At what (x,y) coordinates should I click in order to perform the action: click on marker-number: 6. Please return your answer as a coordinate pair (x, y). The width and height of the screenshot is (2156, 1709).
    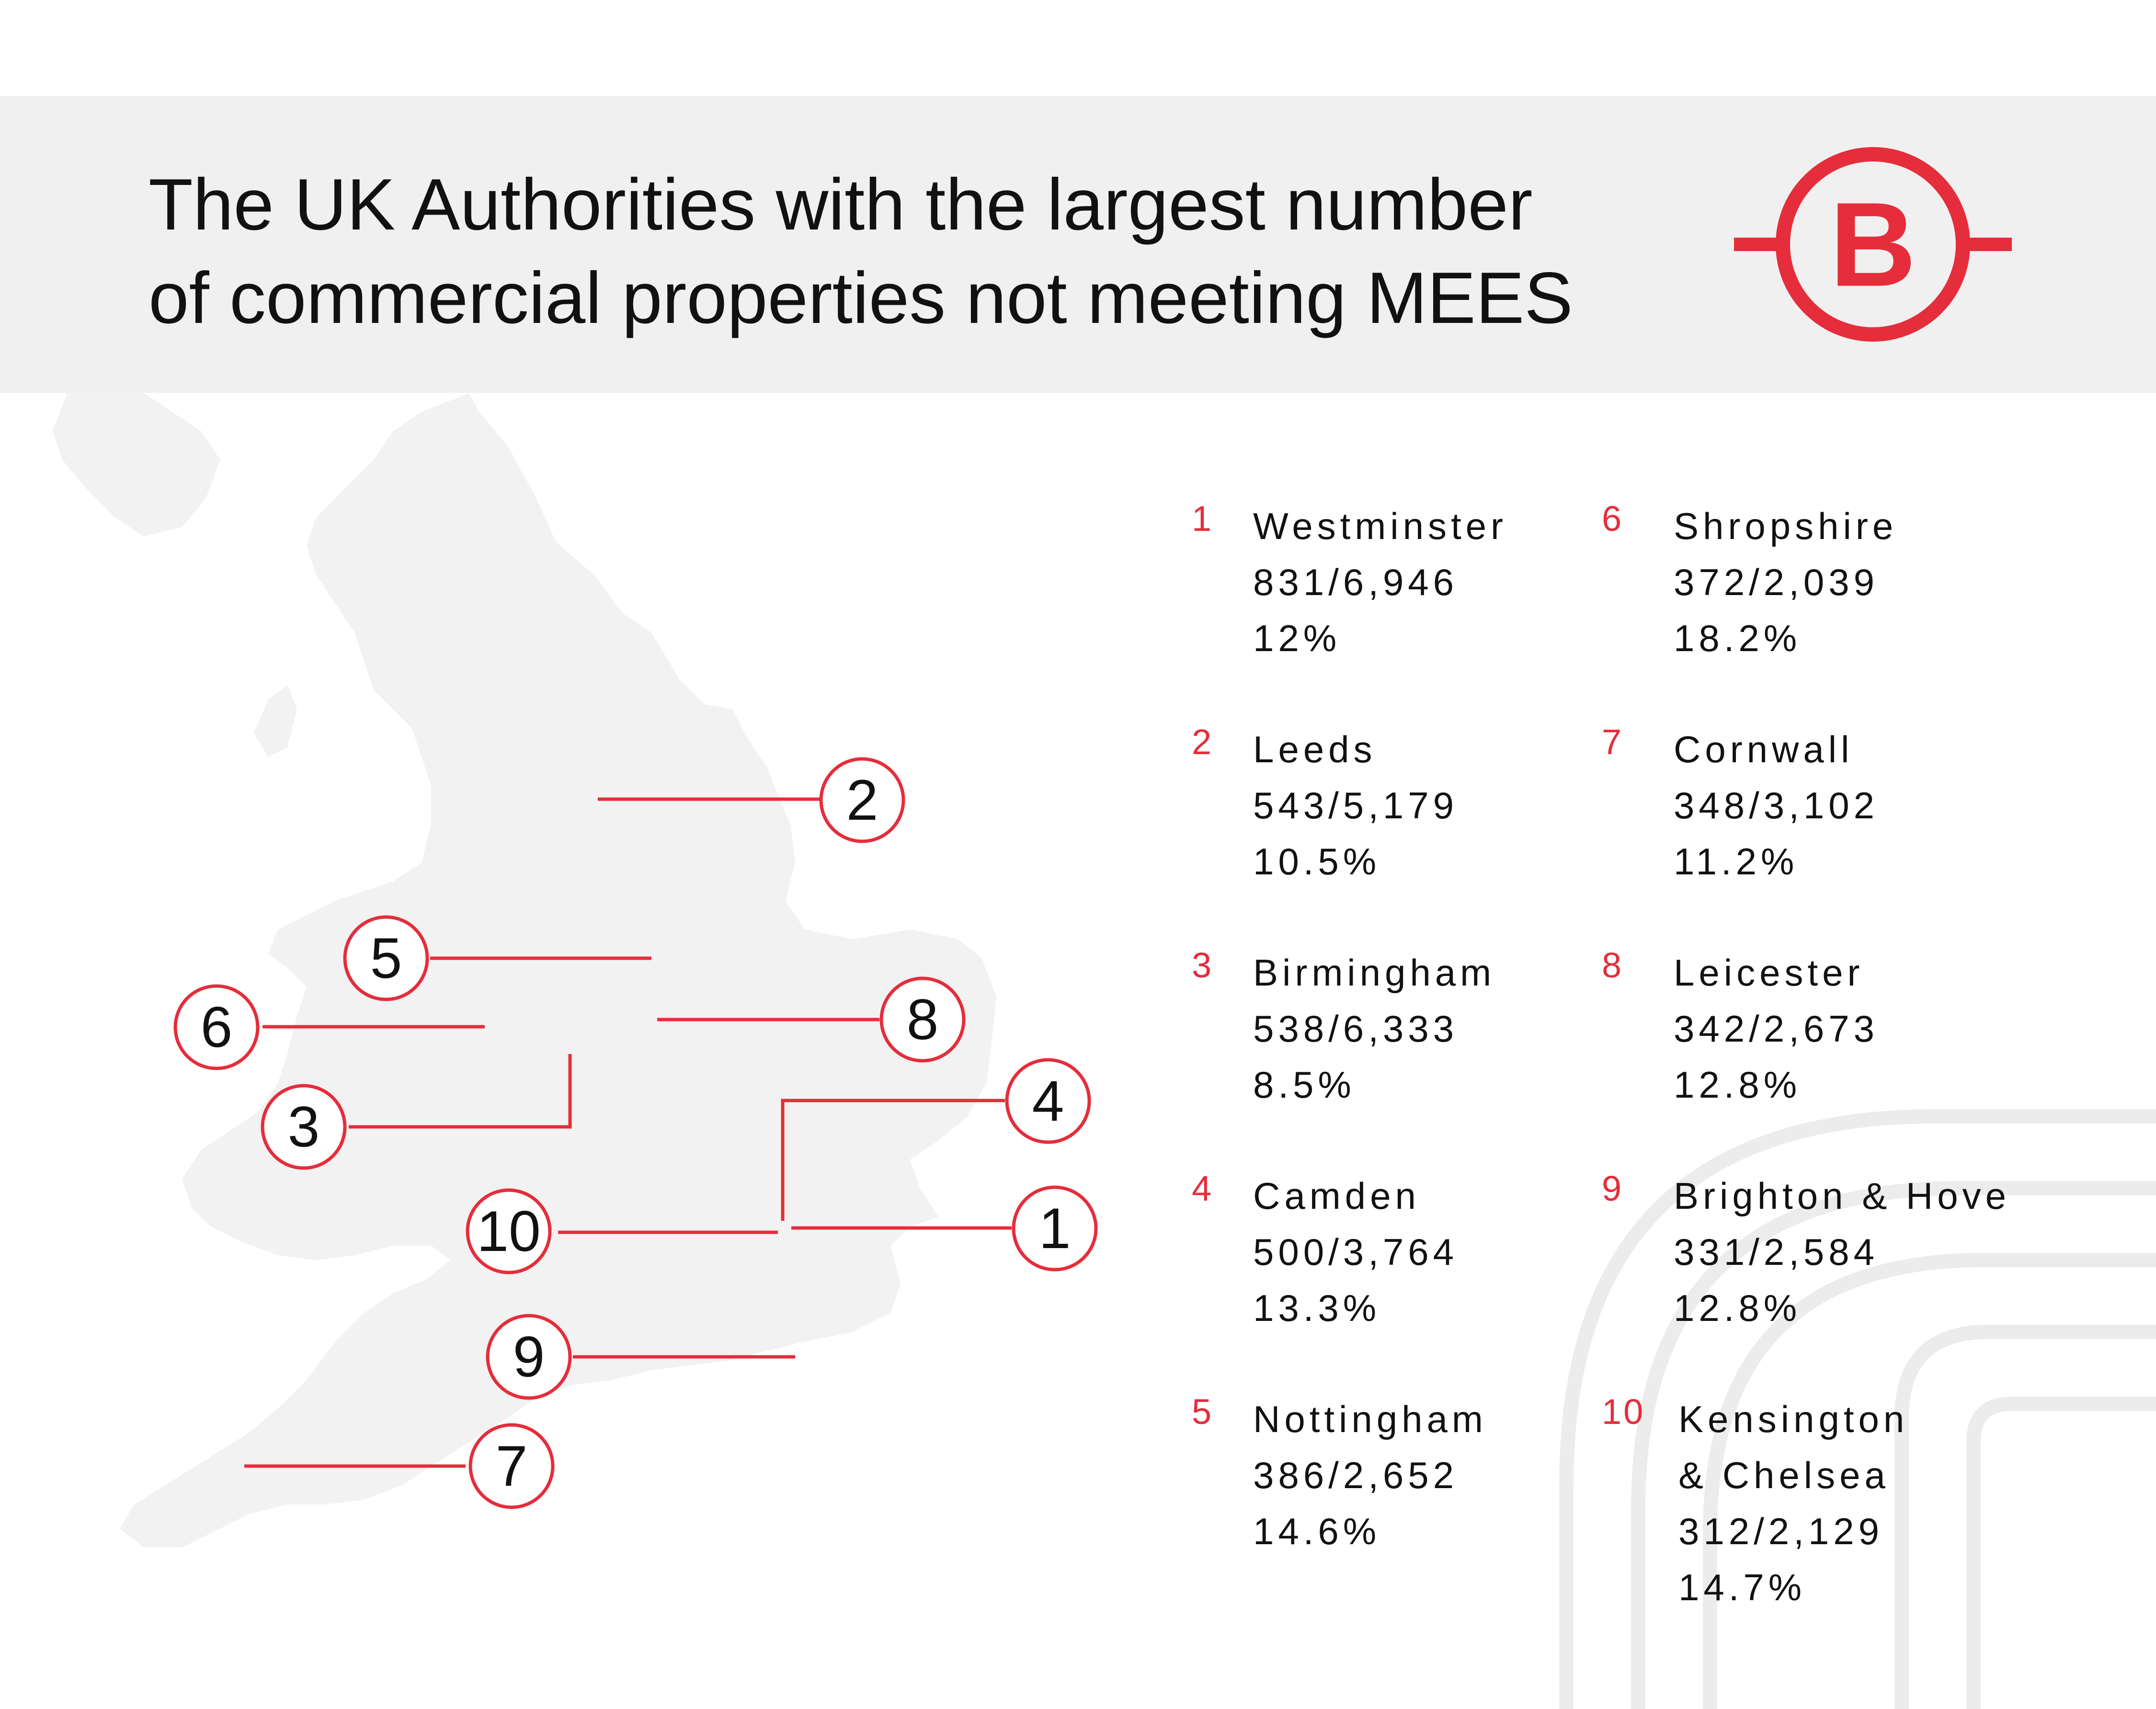
    Looking at the image, I should click on (216, 1027).